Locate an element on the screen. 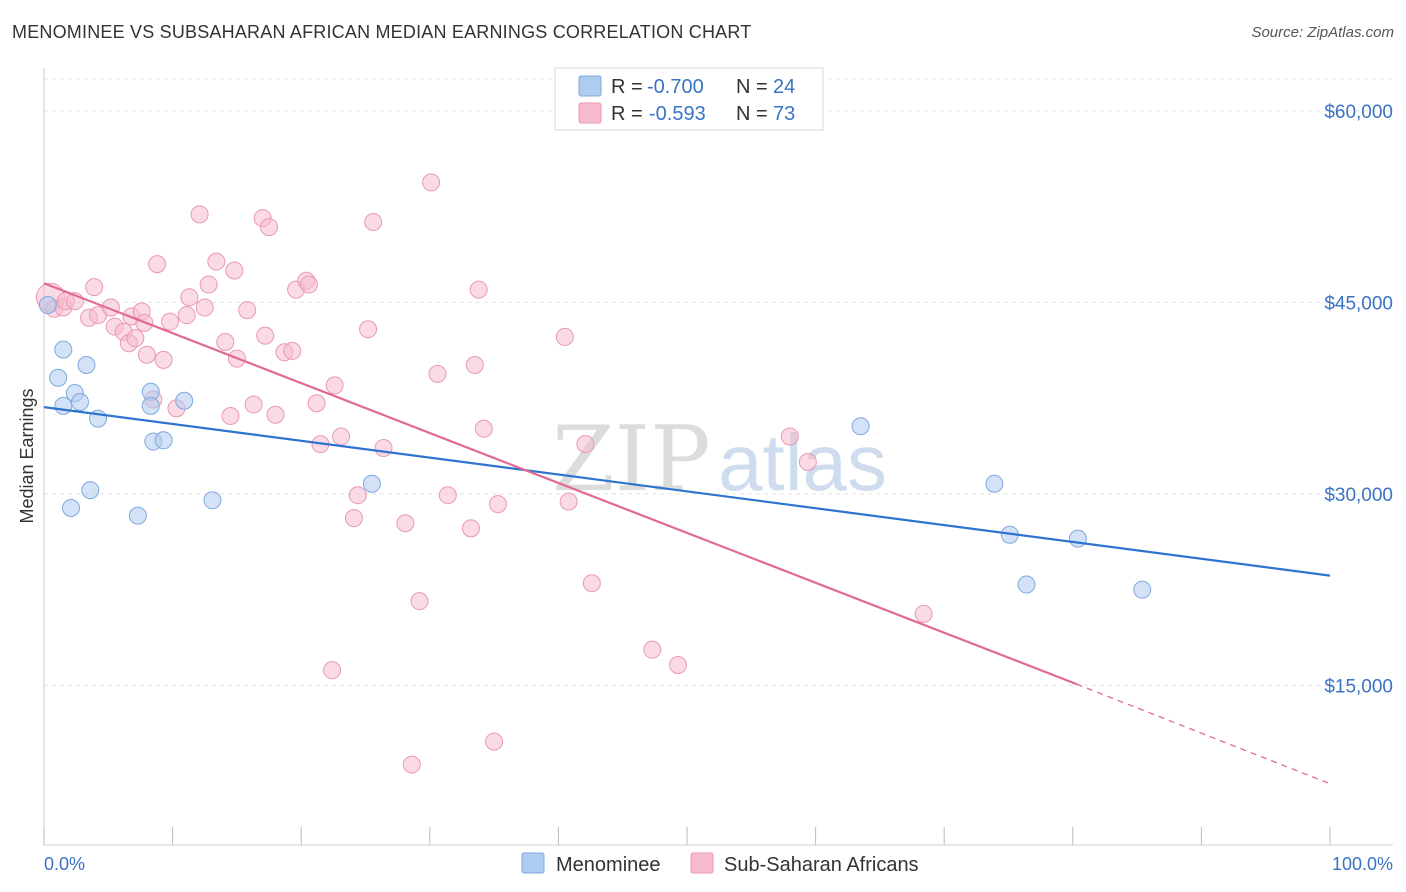 This screenshot has height=892, width=1406. y-axis-title: Median Earnings is located at coordinates (27, 455).